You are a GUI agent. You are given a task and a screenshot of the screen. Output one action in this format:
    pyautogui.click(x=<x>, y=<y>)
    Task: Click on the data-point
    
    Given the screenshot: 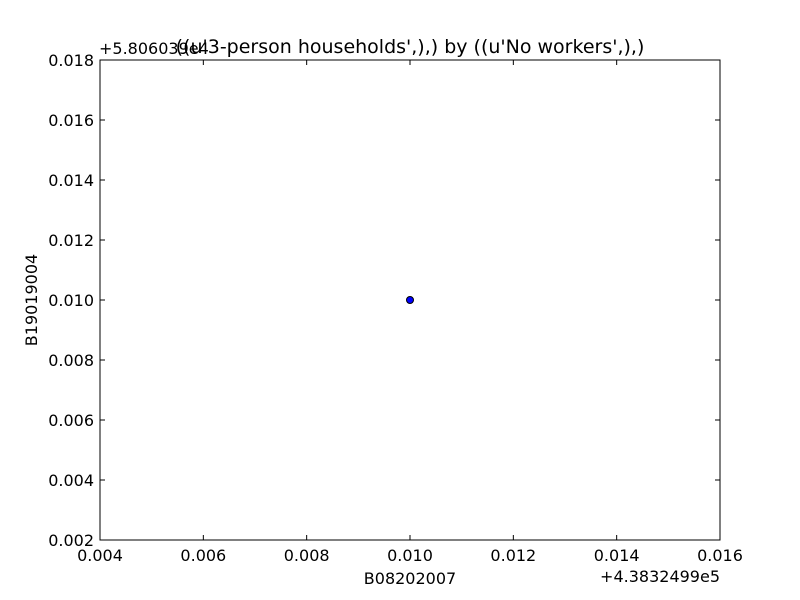 What is the action you would take?
    pyautogui.click(x=410, y=300)
    